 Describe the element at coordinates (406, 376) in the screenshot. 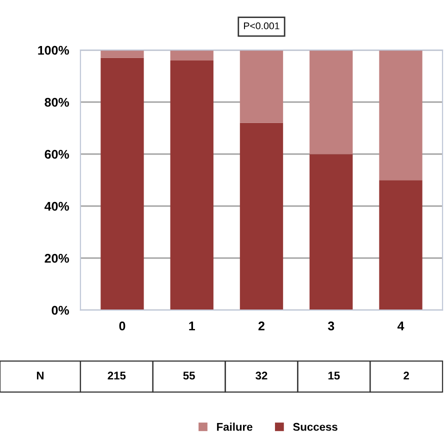

I see `text: 2` at that location.